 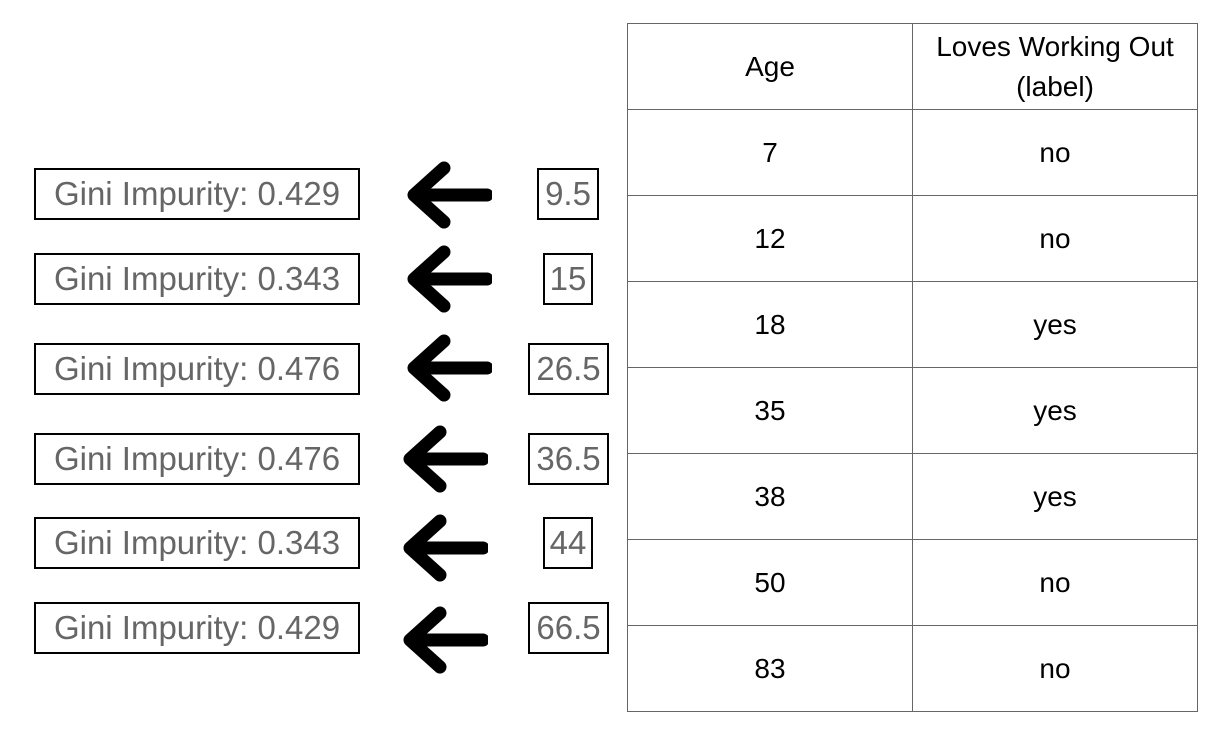 What do you see at coordinates (197, 543) in the screenshot?
I see `gini-box-5: Gini Impurity: 0.343` at bounding box center [197, 543].